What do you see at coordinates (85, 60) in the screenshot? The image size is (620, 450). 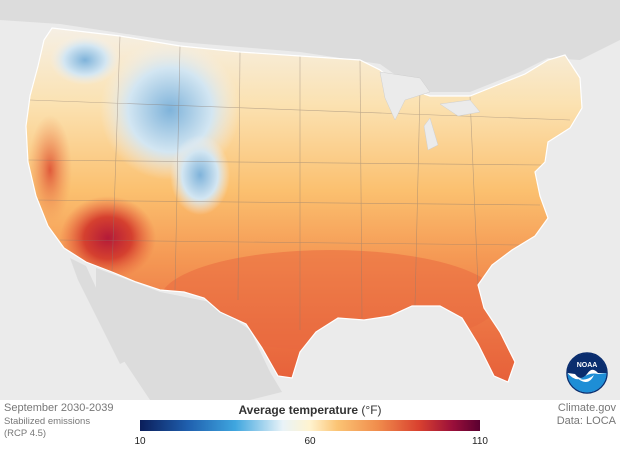 I see `cascades-cool-zone` at bounding box center [85, 60].